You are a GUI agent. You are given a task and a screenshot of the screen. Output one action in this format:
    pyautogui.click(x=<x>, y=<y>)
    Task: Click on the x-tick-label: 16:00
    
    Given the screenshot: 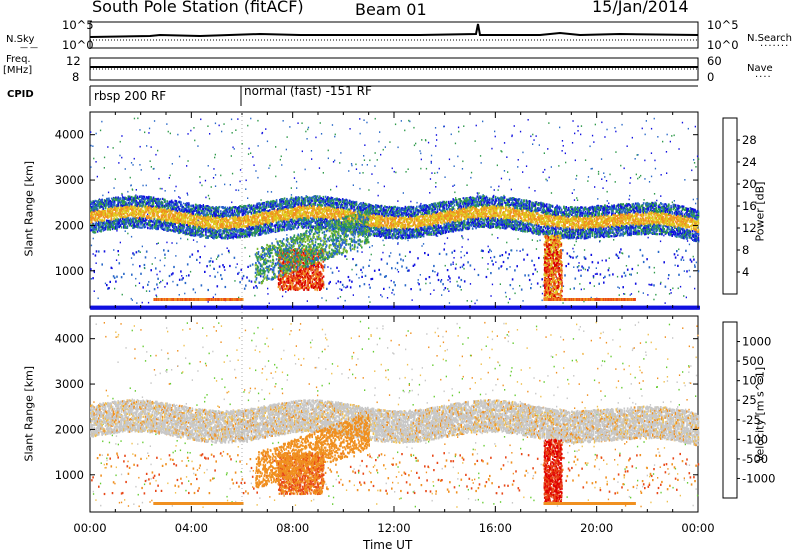 What is the action you would take?
    pyautogui.click(x=495, y=528)
    